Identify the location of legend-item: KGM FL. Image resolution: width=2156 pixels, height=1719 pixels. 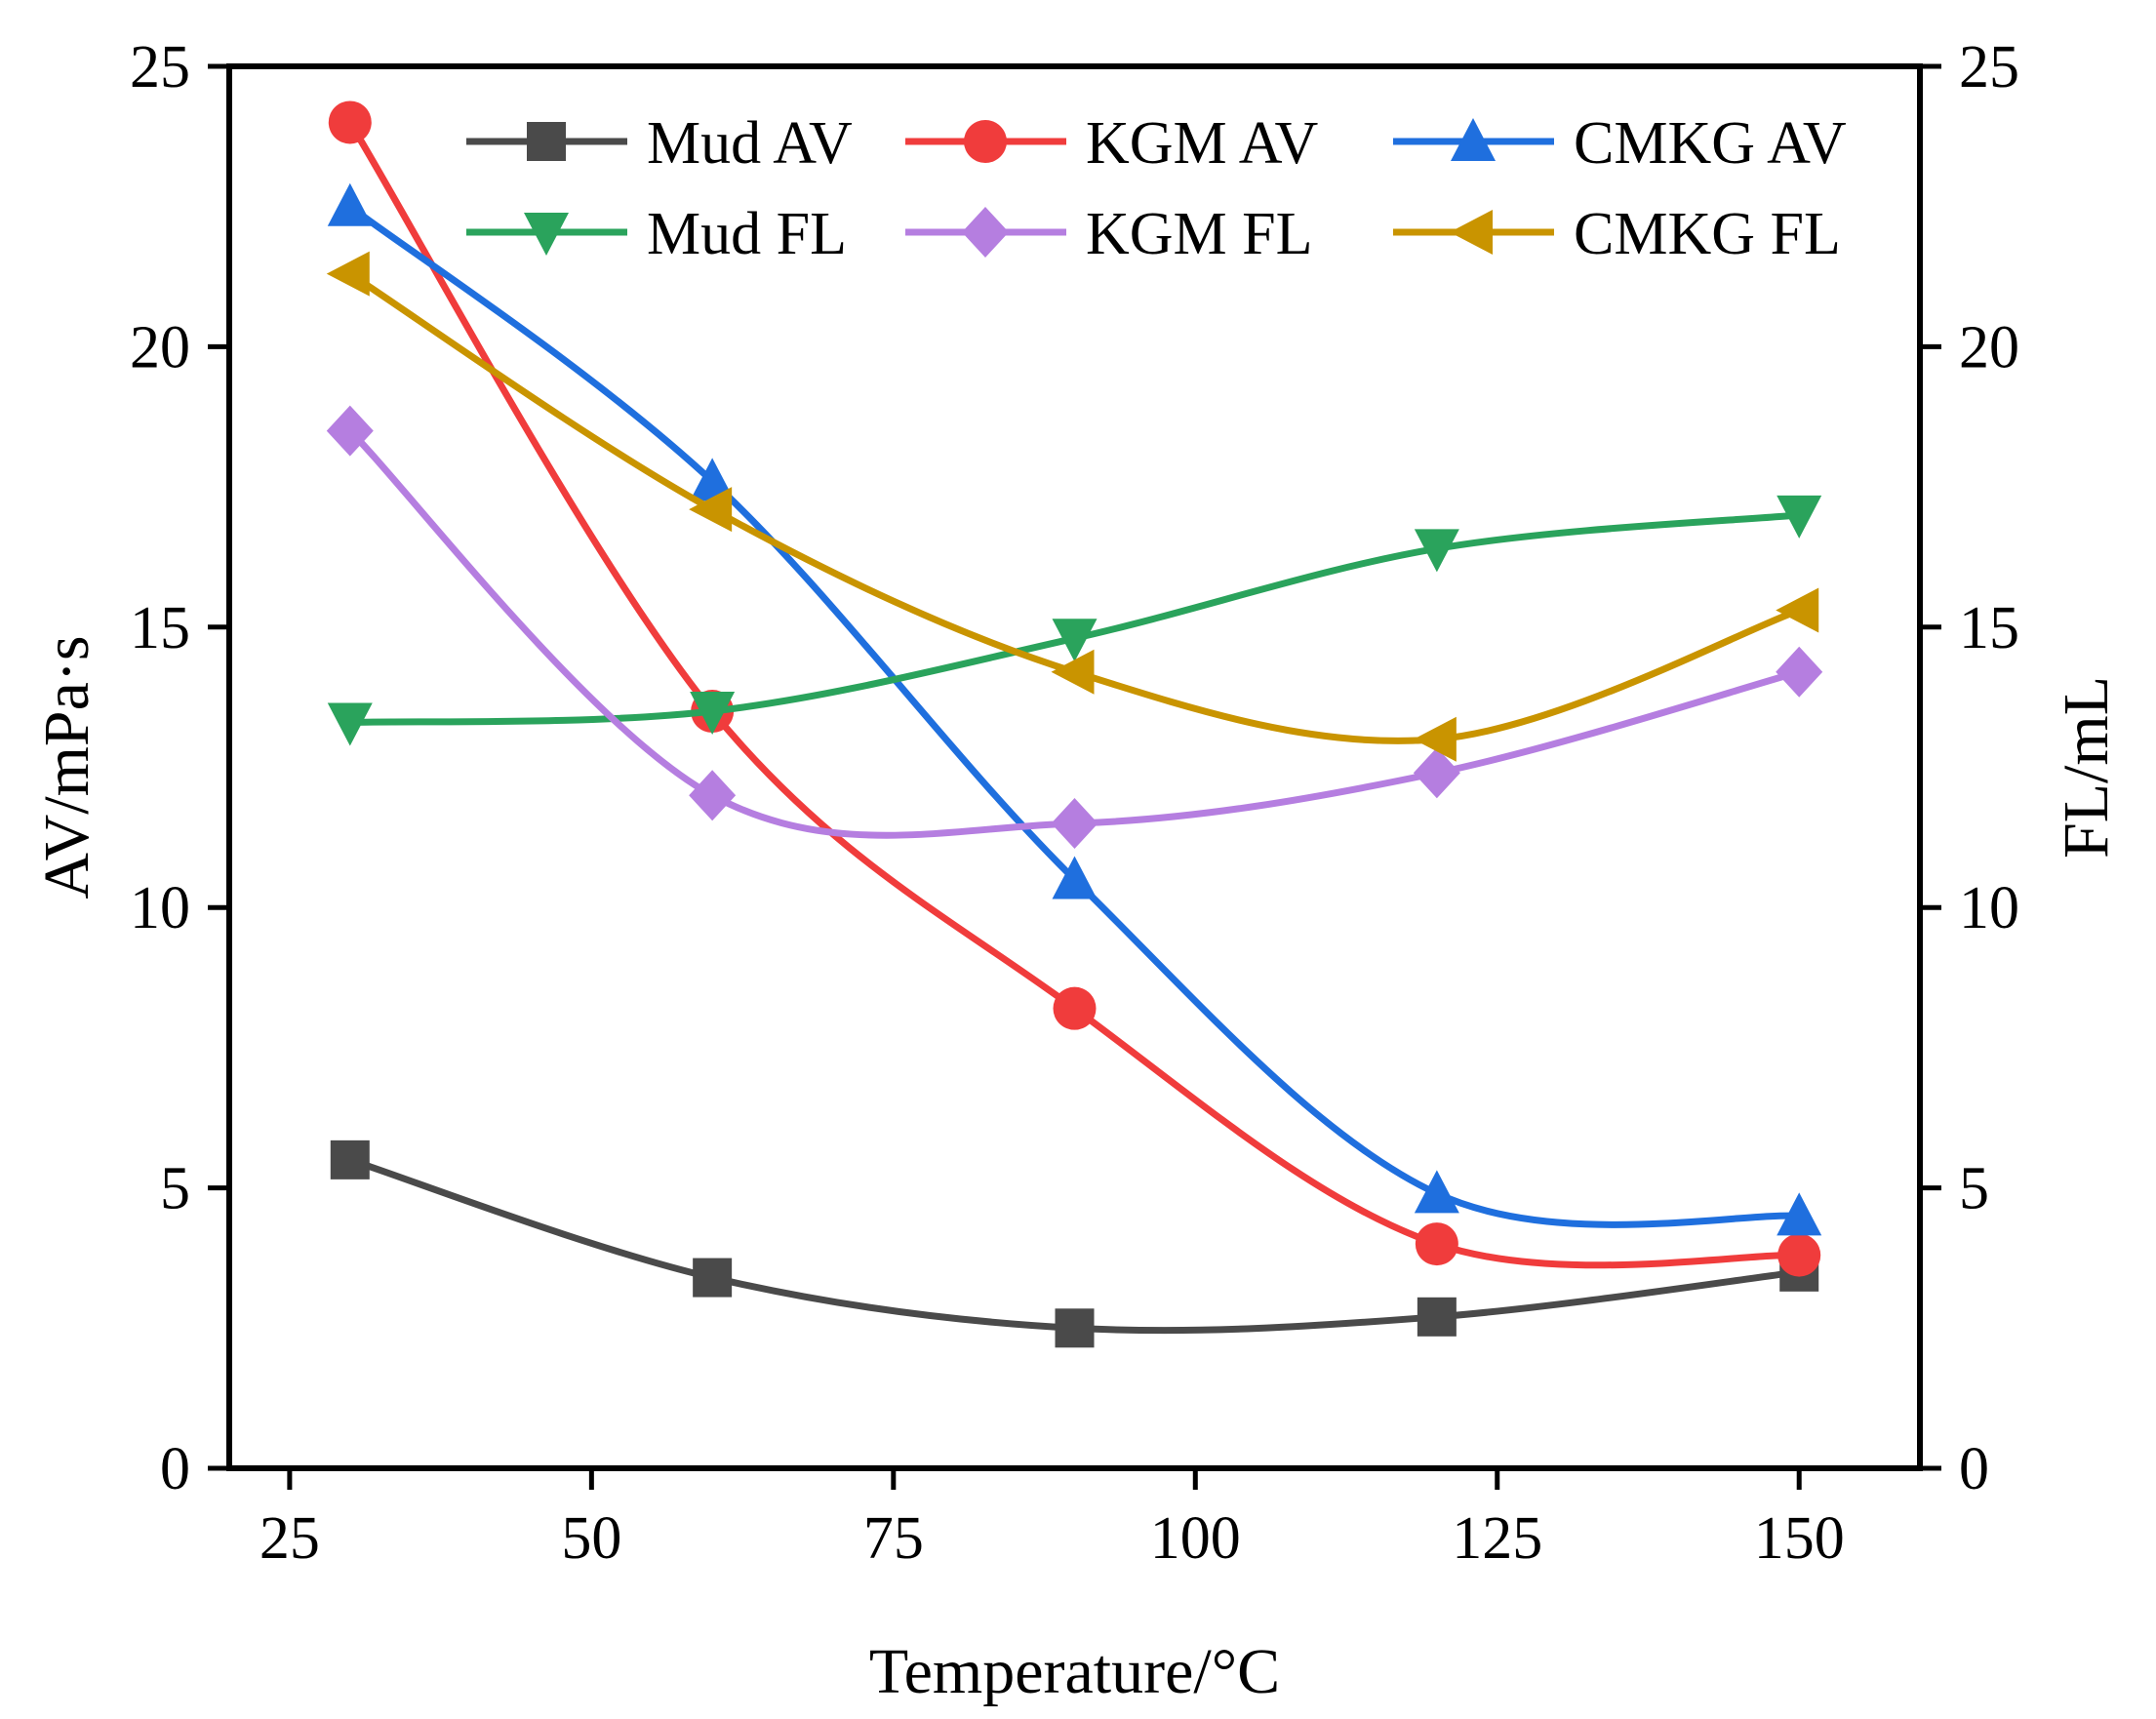
(1109, 234).